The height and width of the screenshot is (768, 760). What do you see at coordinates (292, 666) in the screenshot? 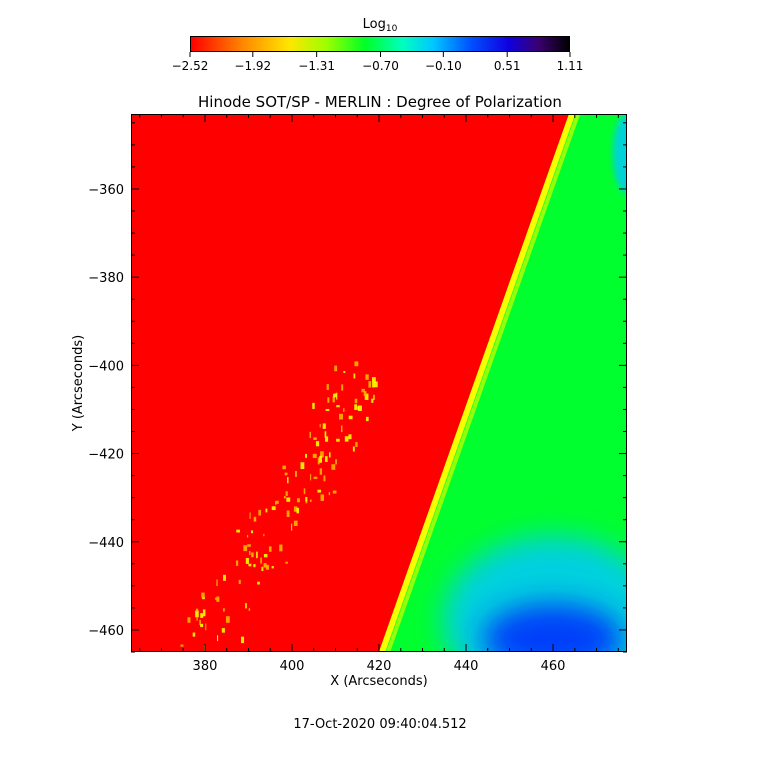
I see `x-tick-label: 400` at bounding box center [292, 666].